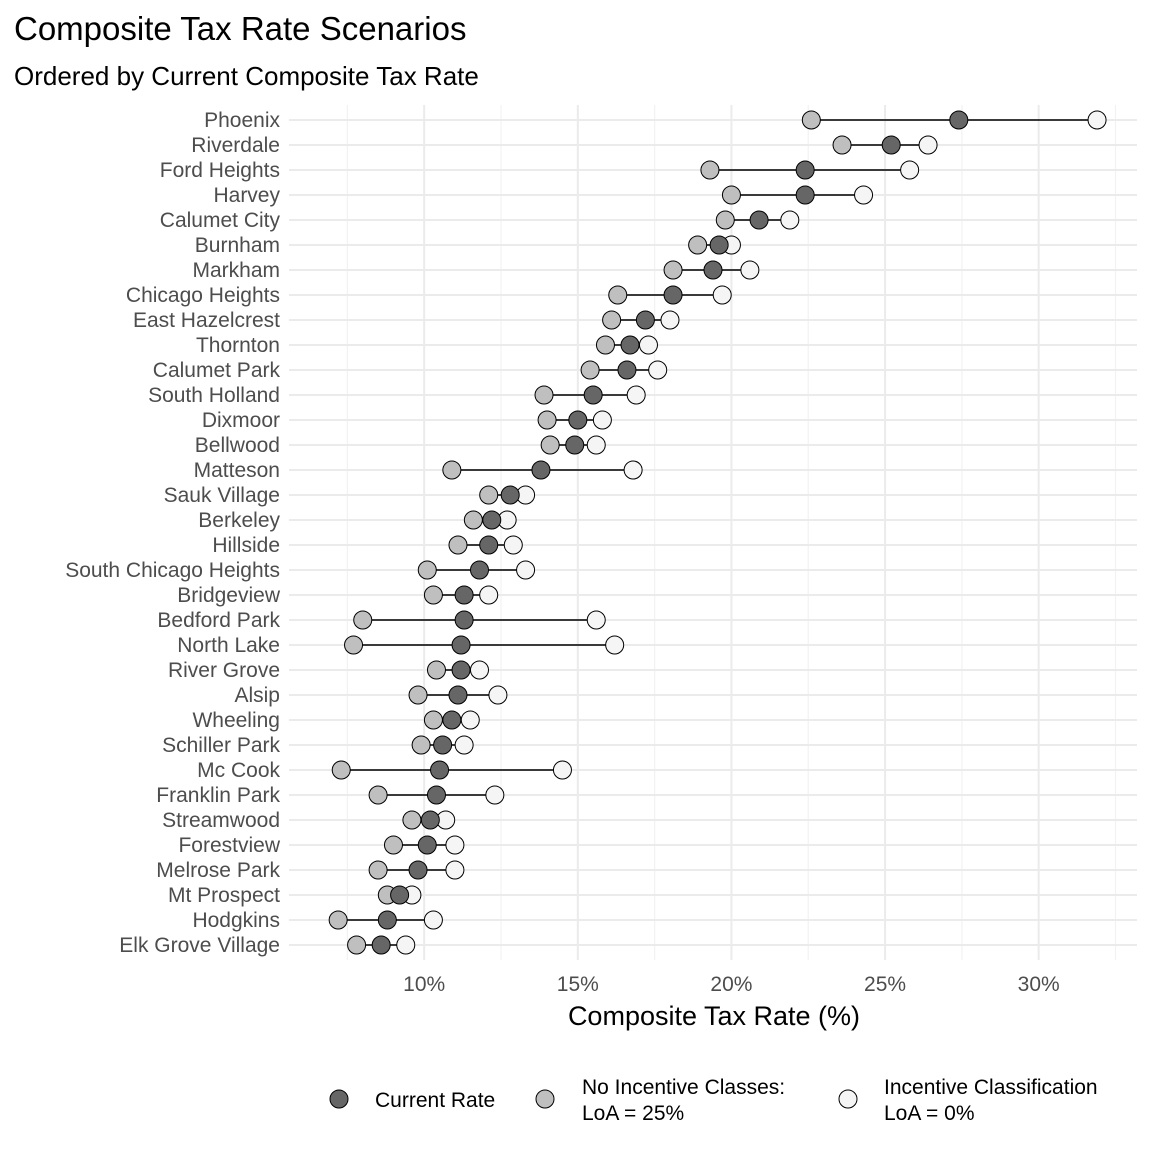 This screenshot has height=1152, width=1152. What do you see at coordinates (241, 420) in the screenshot?
I see `y-tick-label: Dixmoor` at bounding box center [241, 420].